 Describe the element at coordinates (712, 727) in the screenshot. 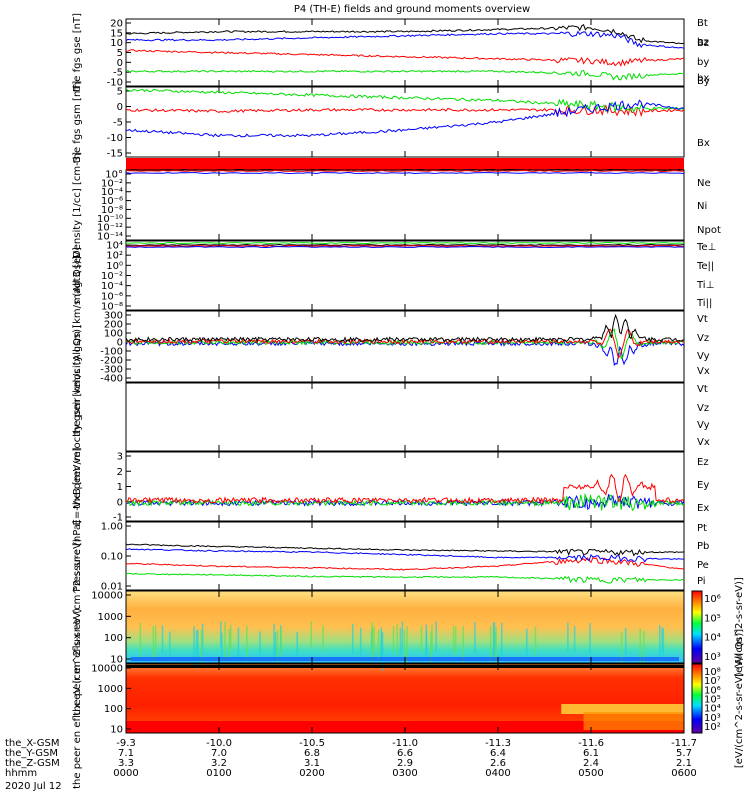

I see `colorbar-lower-tick: 10²` at that location.